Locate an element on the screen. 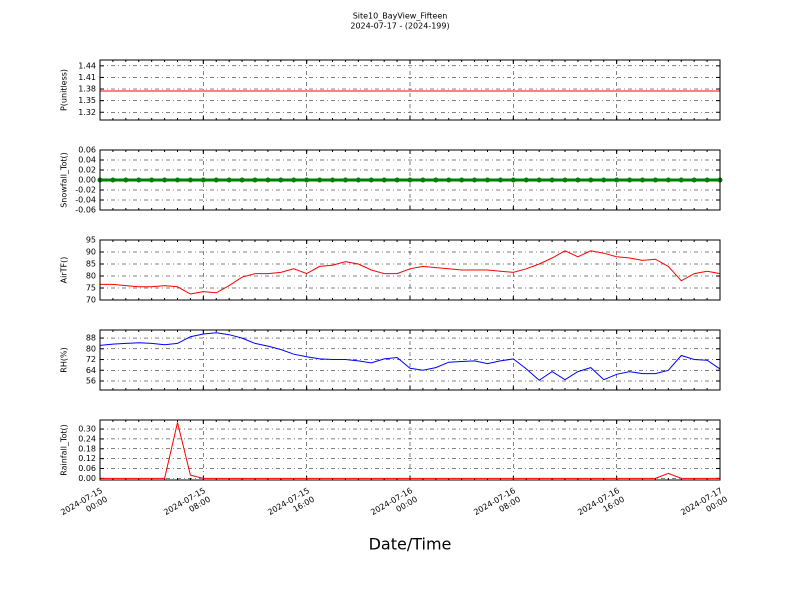 The height and width of the screenshot is (600, 800). y-tick-label: 64 is located at coordinates (91, 370).